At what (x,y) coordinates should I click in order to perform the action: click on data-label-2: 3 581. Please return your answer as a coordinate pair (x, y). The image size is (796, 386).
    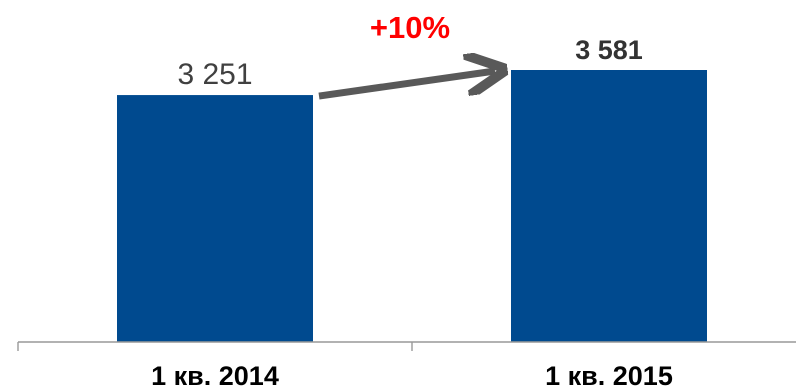
    Looking at the image, I should click on (609, 50).